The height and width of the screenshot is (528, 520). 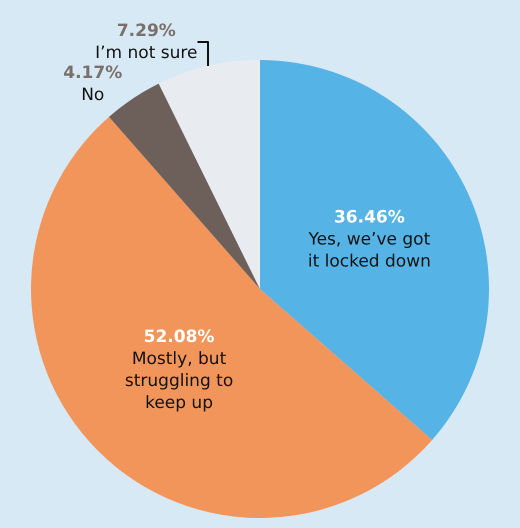 What do you see at coordinates (179, 381) in the screenshot?
I see `slice-label: Mostly, but struggling to keep up` at bounding box center [179, 381].